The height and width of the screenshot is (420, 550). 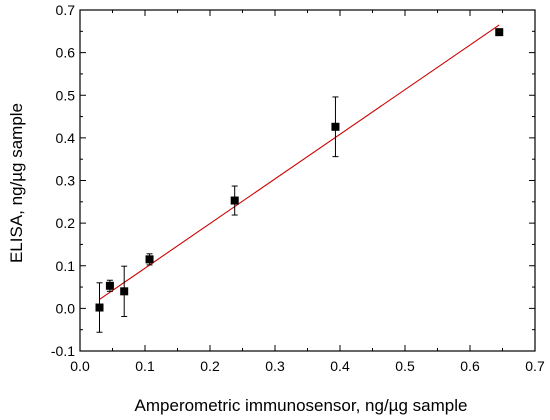 What do you see at coordinates (66, 95) in the screenshot?
I see `y-tick-label: 0.5` at bounding box center [66, 95].